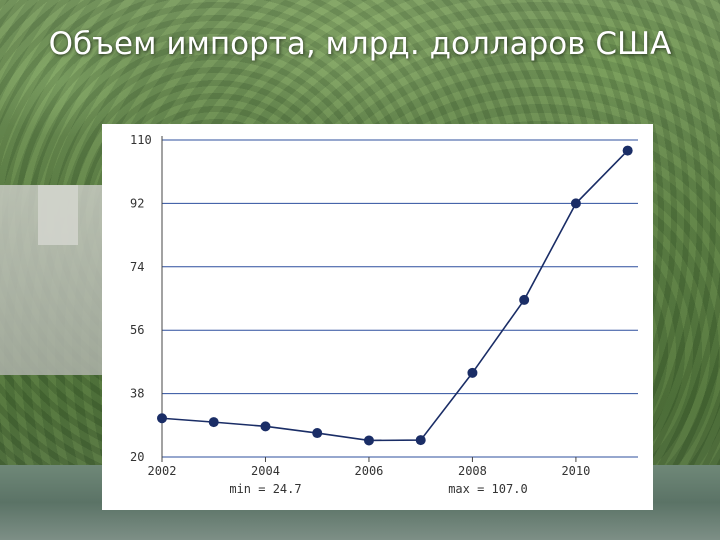 This screenshot has height=540, width=720. I want to click on x-tick-label: 2006, so click(369, 471).